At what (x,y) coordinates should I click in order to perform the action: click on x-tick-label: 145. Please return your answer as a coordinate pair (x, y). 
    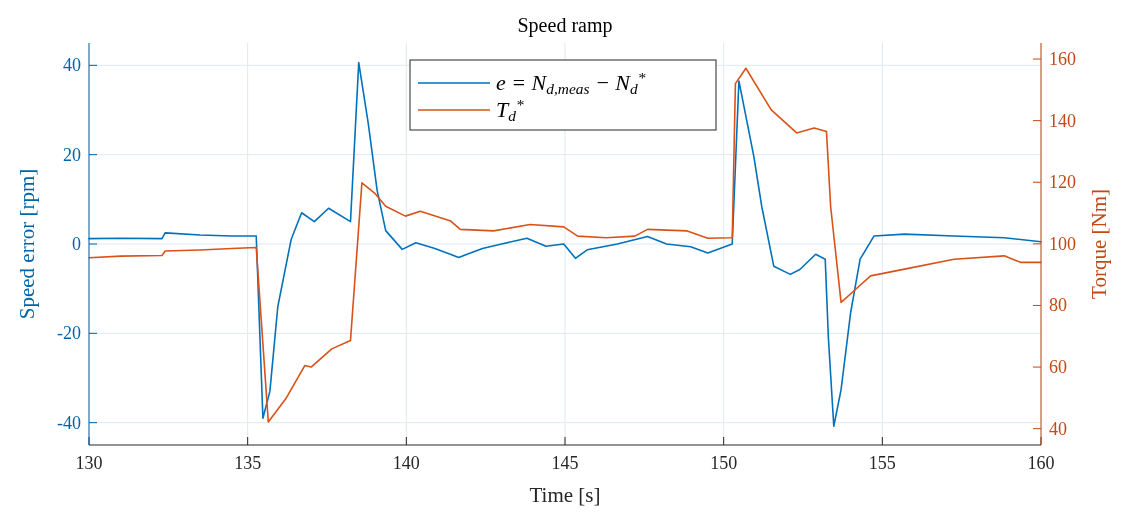
    Looking at the image, I should click on (565, 463).